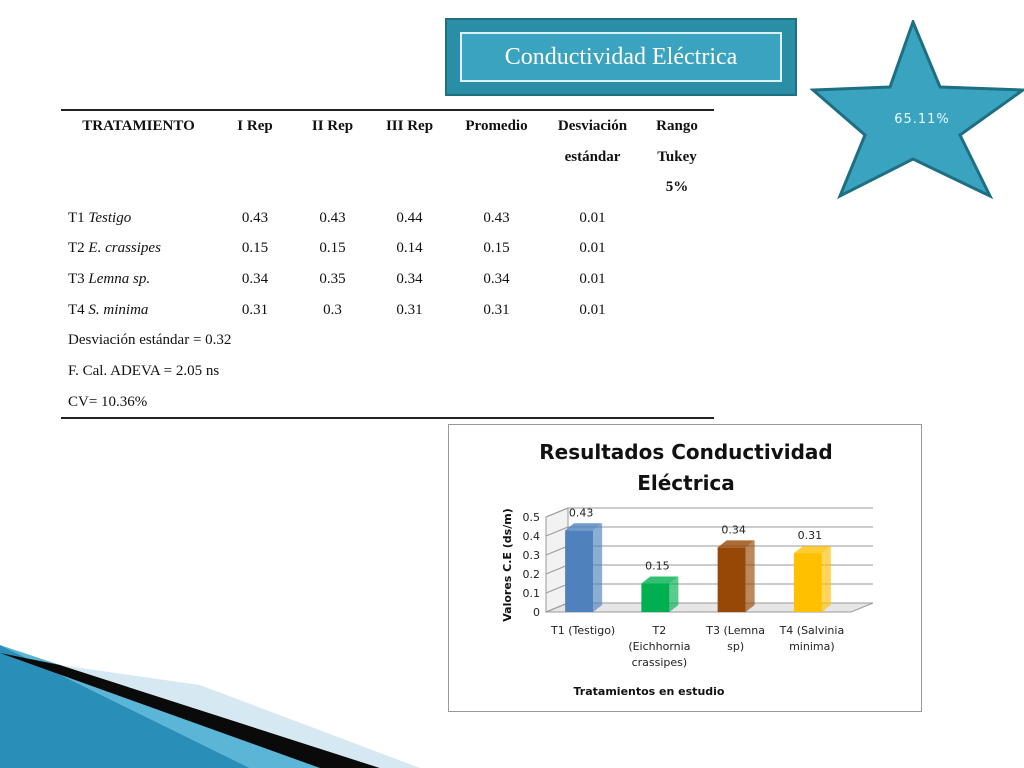 This screenshot has width=1024, height=768. Describe the element at coordinates (677, 187) in the screenshot. I see `header-rango-line3: 5%` at that location.